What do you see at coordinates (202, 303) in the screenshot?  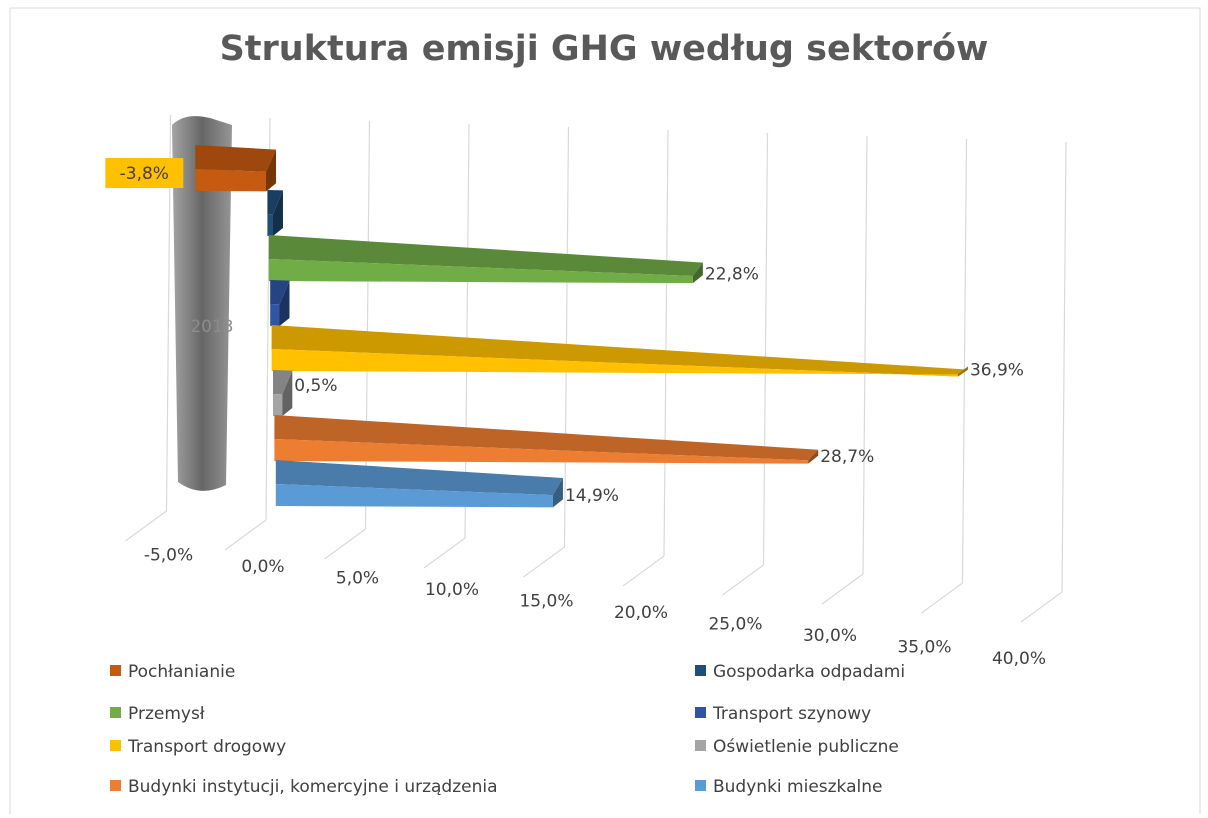 I see `axis-wall` at bounding box center [202, 303].